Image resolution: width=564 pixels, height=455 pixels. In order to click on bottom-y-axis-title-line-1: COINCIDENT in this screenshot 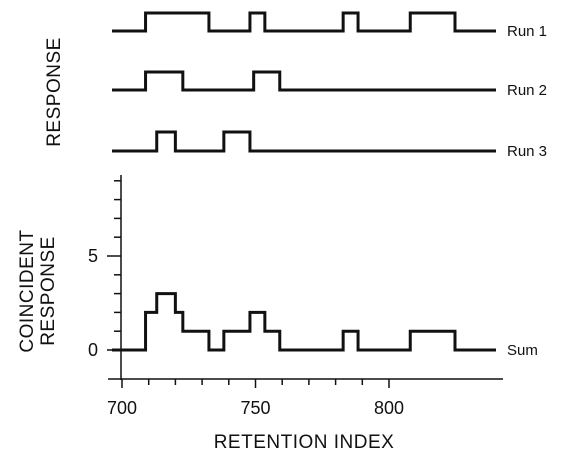, I will do `click(27, 290)`.